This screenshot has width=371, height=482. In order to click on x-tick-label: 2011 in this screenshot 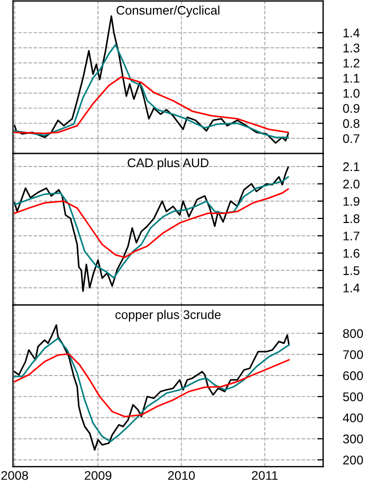, I will do `click(265, 475)`.